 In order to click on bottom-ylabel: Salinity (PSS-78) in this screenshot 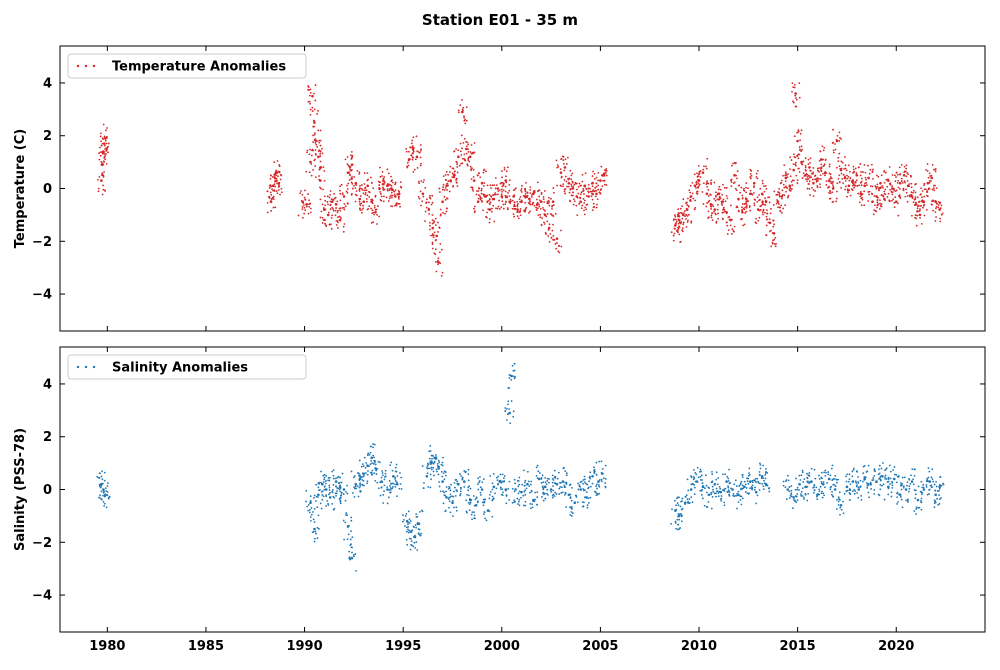, I will do `click(20, 489)`.